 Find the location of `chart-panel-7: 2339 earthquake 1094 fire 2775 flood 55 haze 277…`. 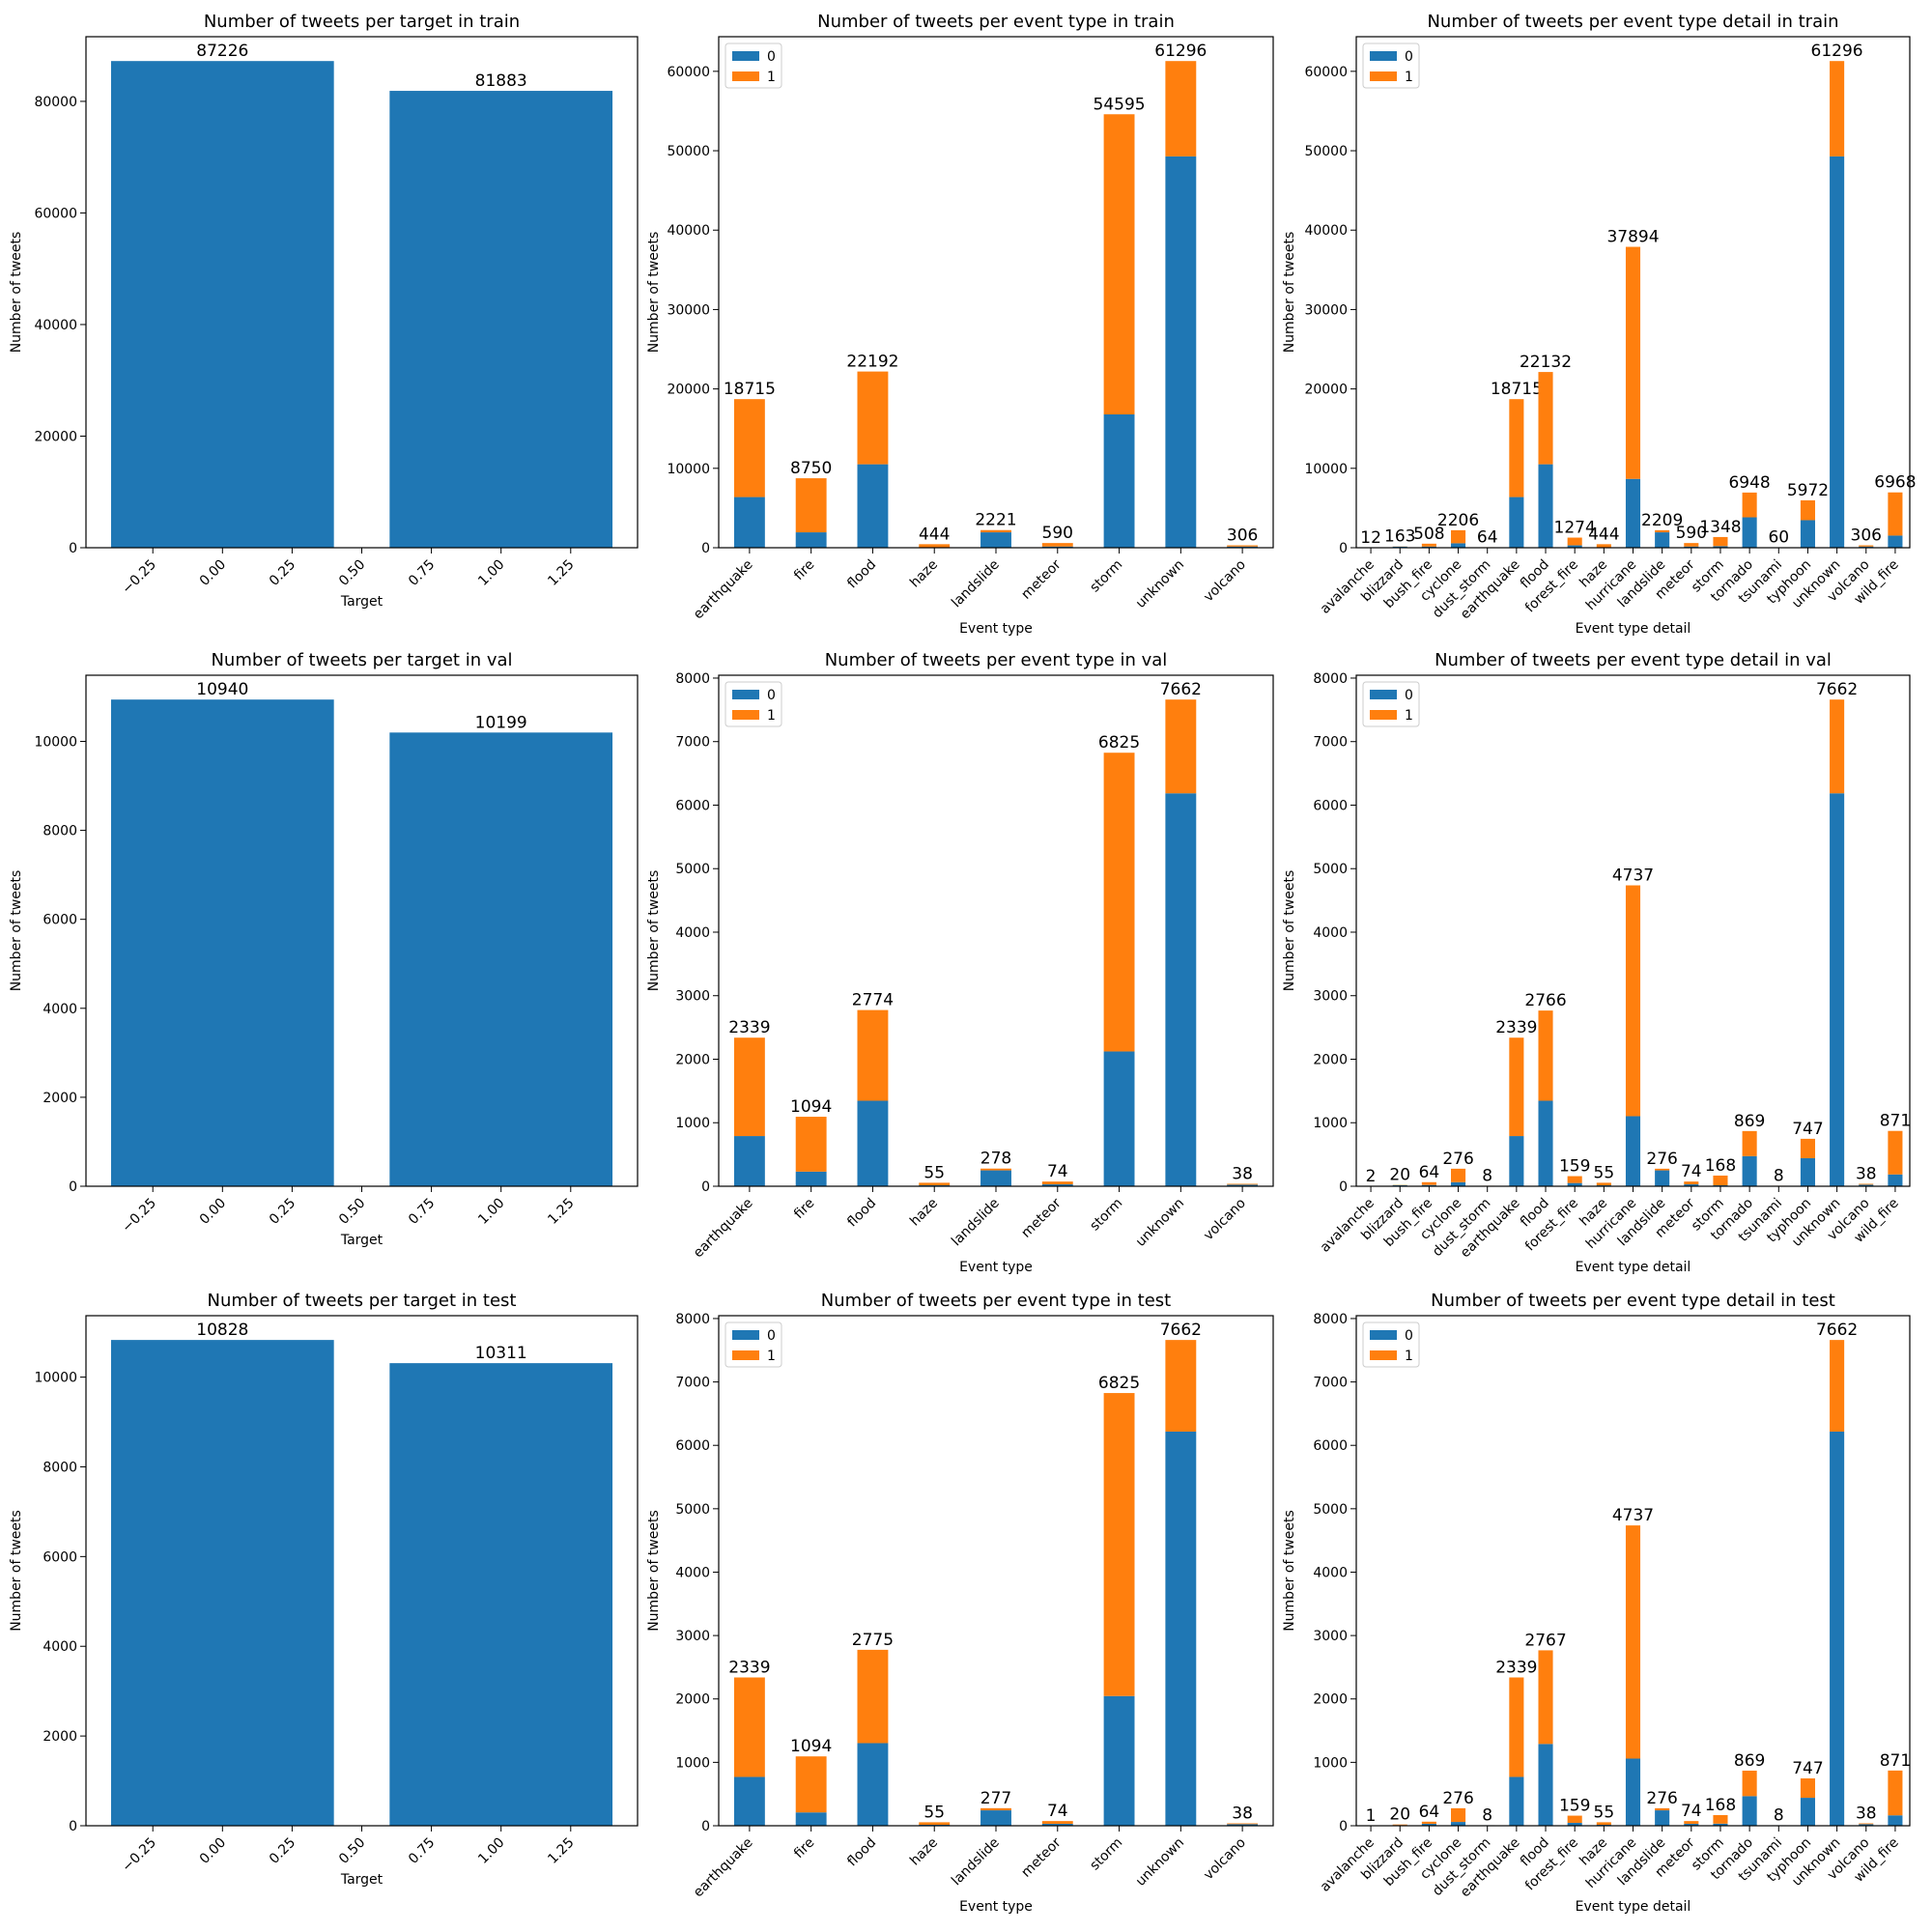

chart-panel-7: 2339 earthquake 1094 fire 2775 flood 55 haze 277… is located at coordinates (960, 1603).